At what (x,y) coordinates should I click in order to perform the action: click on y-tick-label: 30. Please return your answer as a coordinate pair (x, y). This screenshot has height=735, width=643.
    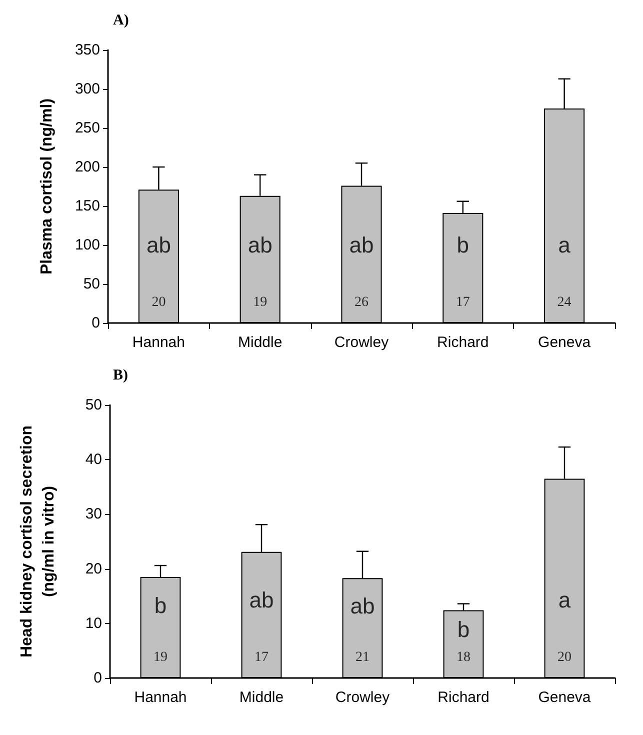
    Looking at the image, I should click on (93, 514).